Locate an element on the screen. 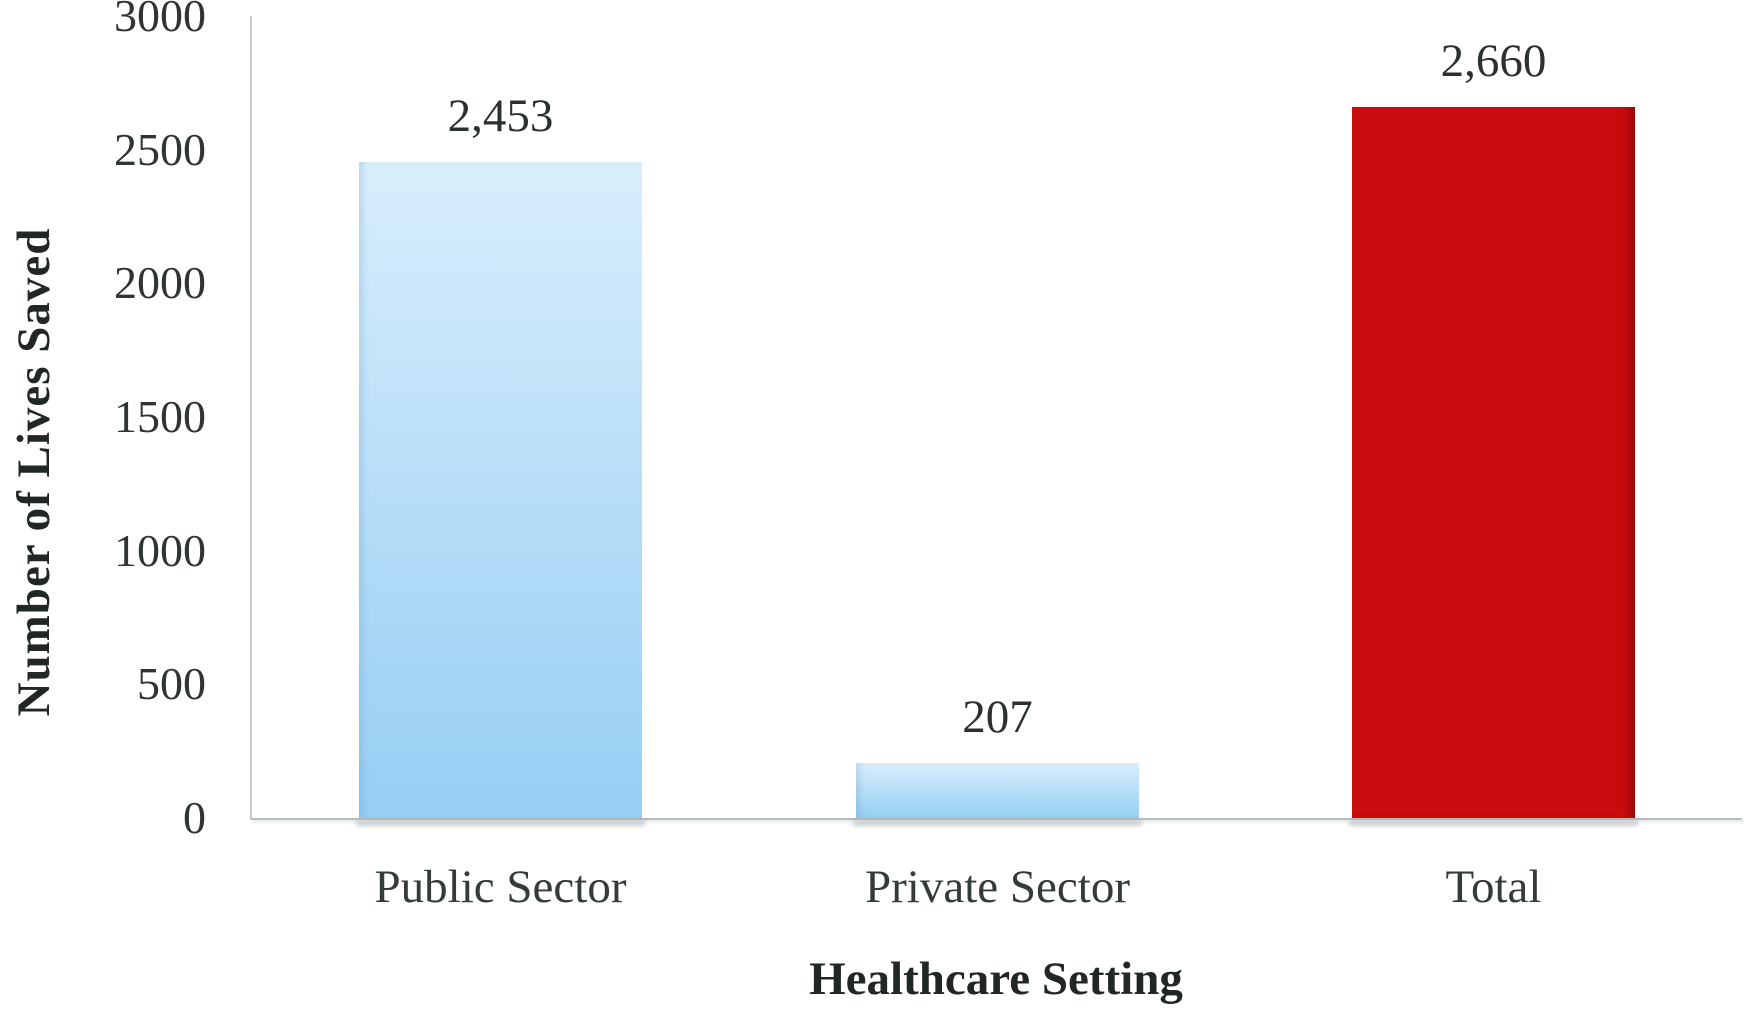 The height and width of the screenshot is (1020, 1757). bar-group: 2,453 Public Sector is located at coordinates (500, 502).